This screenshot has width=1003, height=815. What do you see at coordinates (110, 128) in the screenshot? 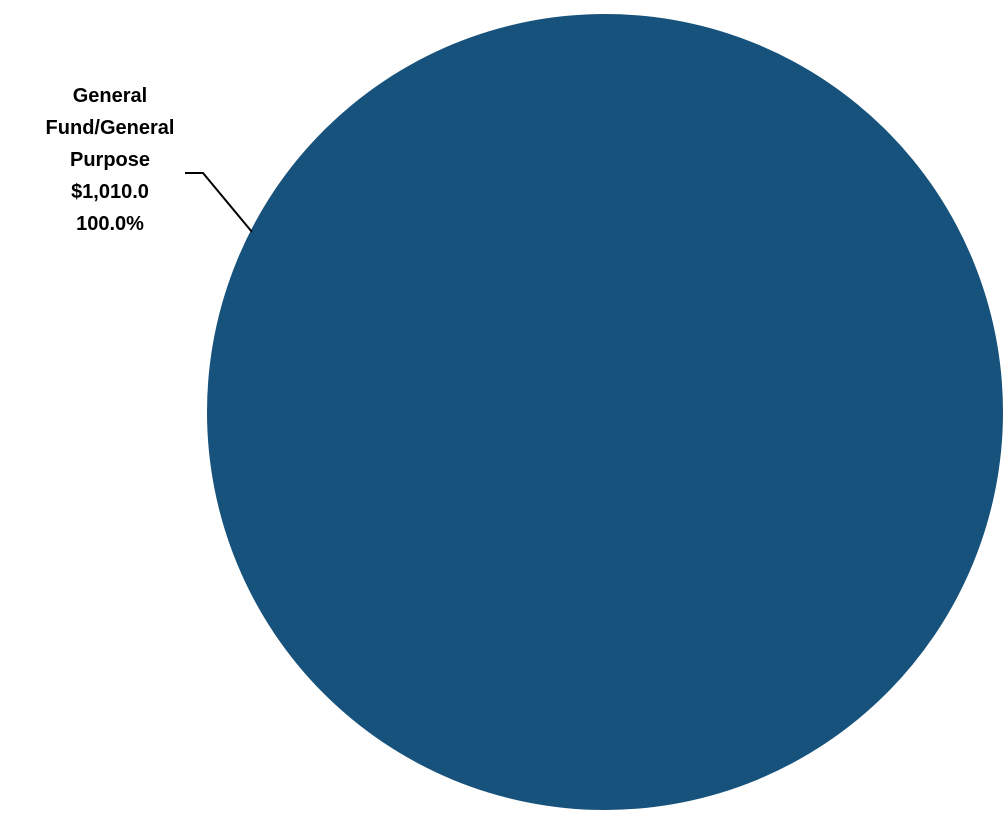
I see `slice-label-name-line-2: Fund/General` at bounding box center [110, 128].